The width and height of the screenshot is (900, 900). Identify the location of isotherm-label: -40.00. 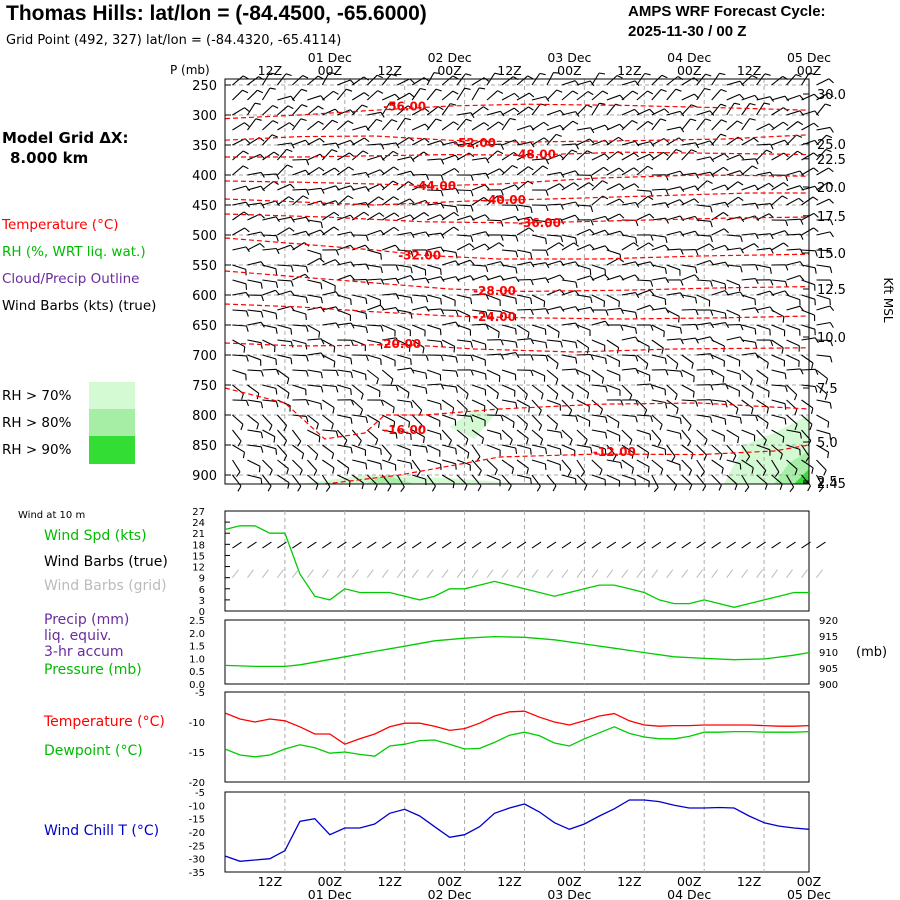
(504, 200).